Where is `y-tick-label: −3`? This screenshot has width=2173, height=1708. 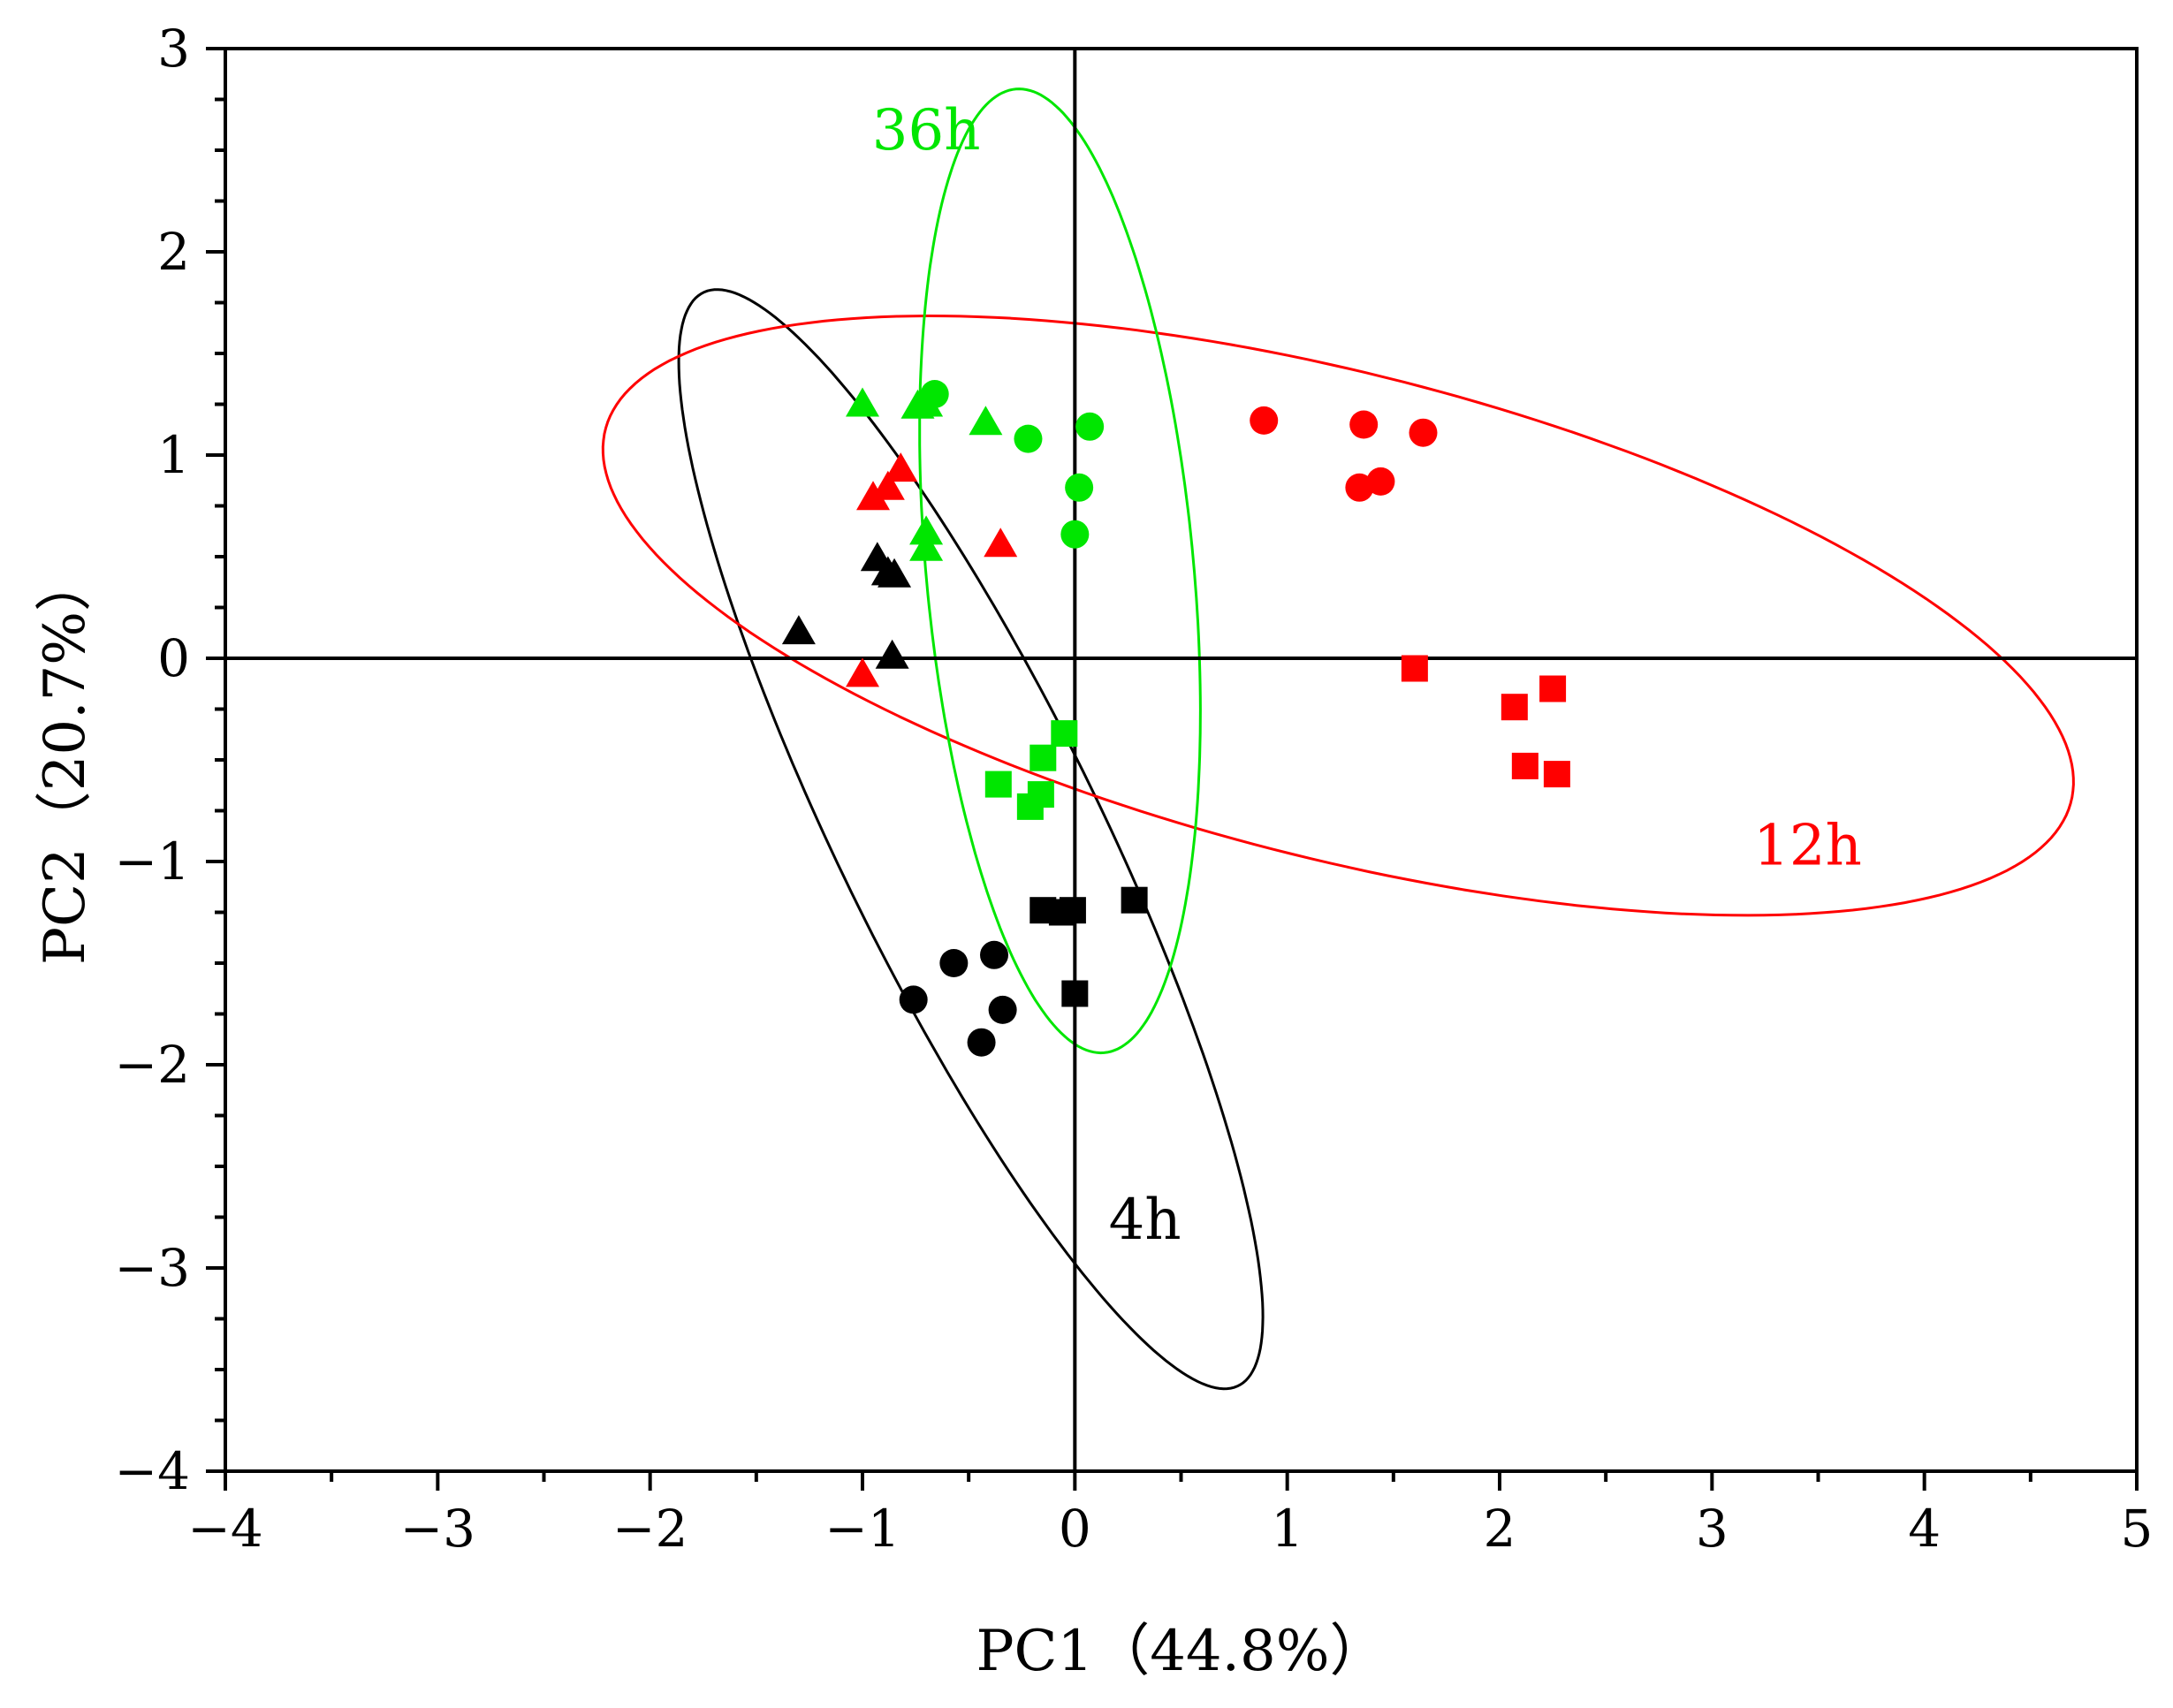 y-tick-label: −3 is located at coordinates (153, 1268).